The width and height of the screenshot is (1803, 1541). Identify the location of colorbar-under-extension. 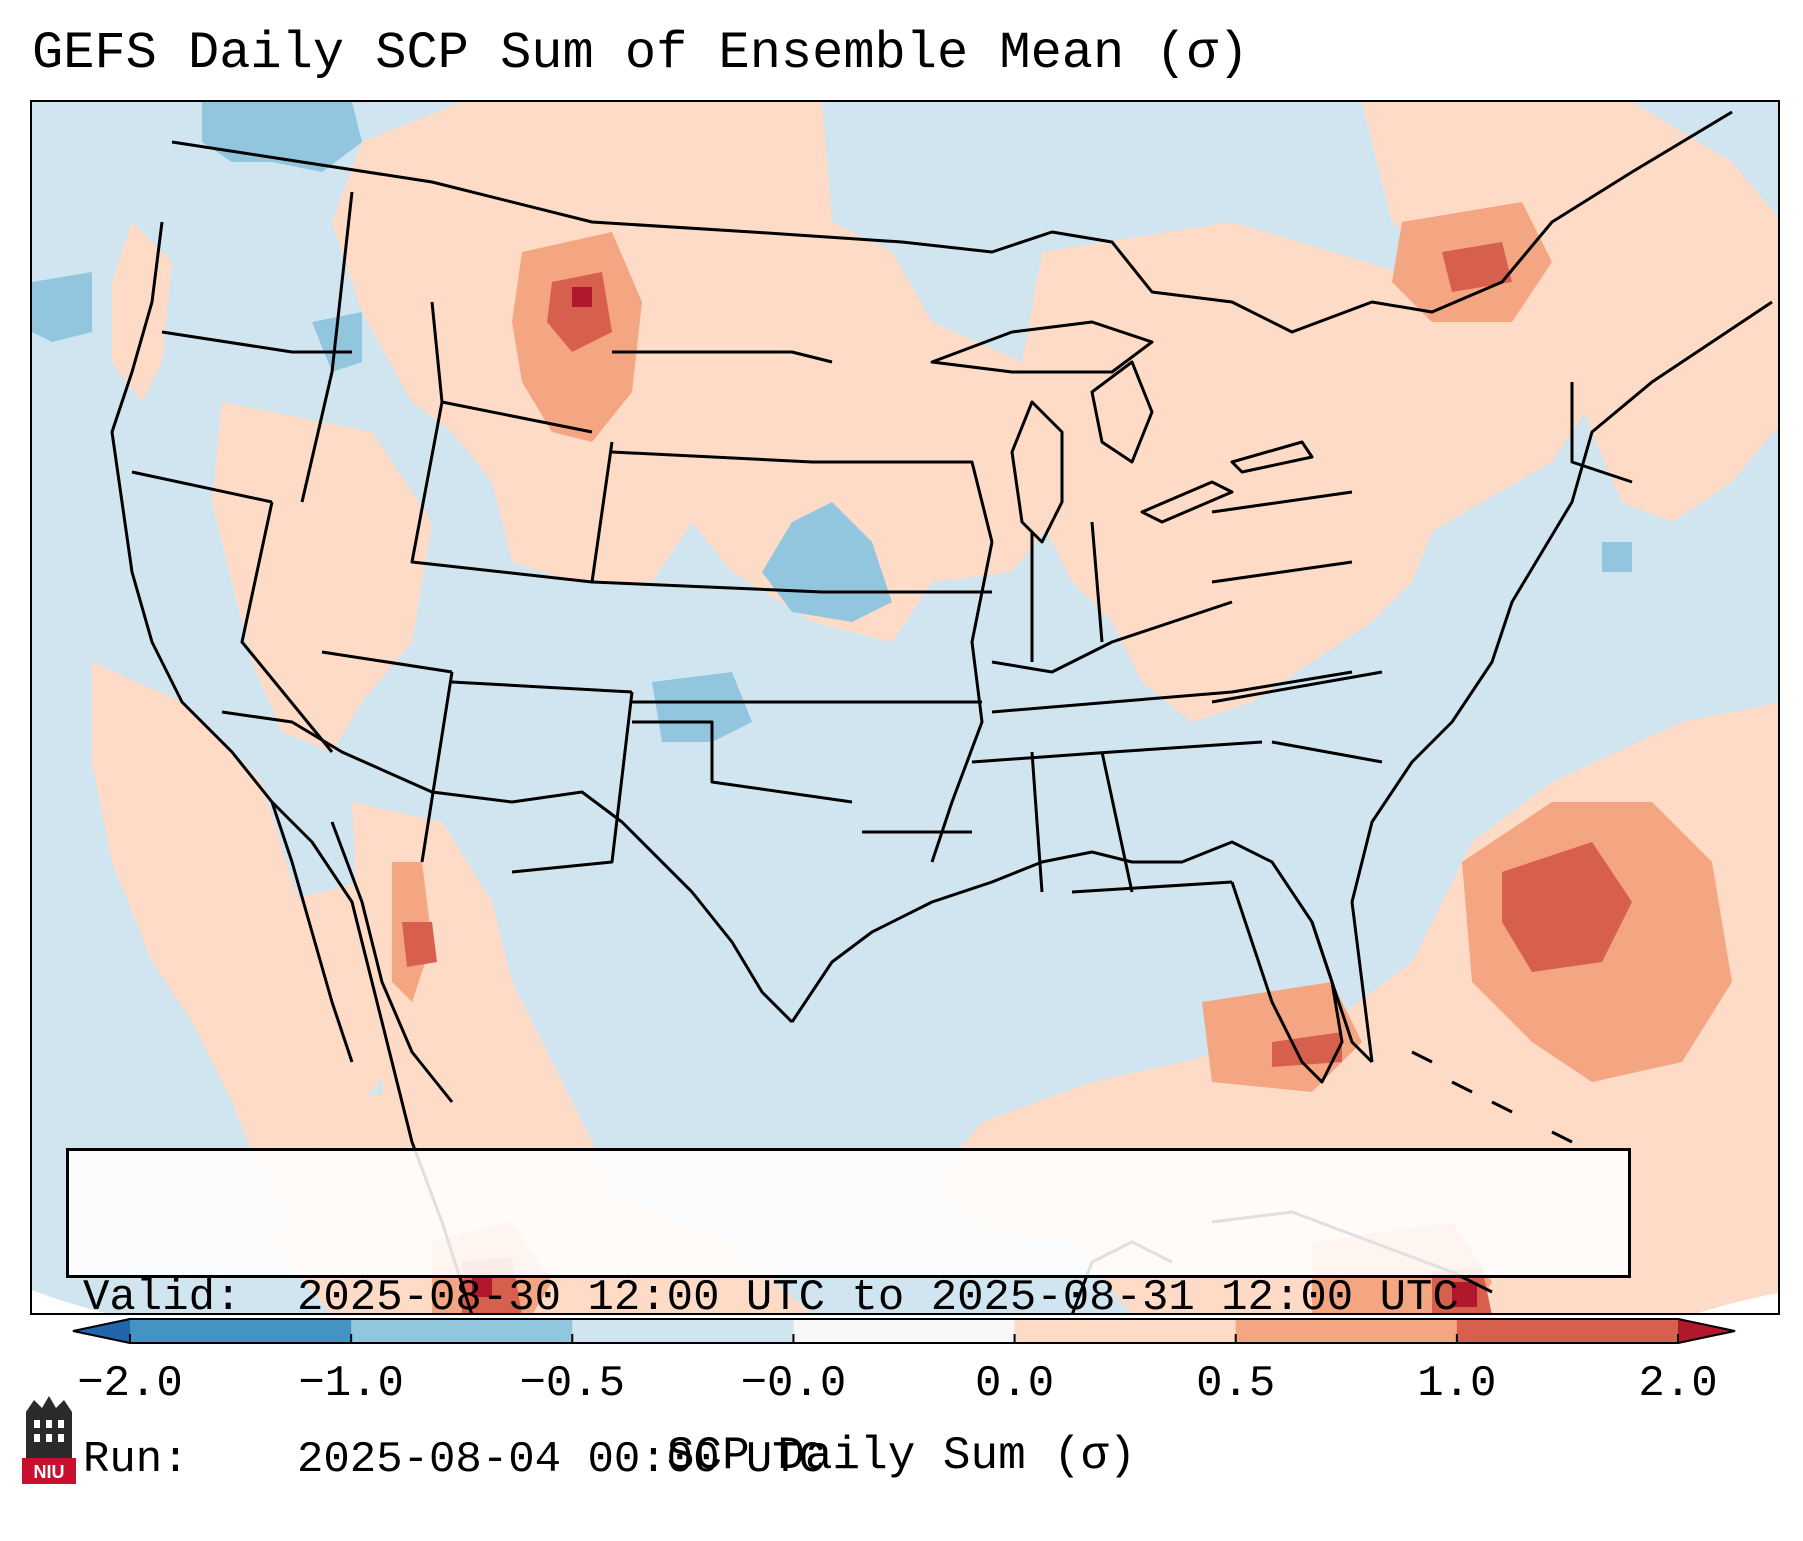
(101, 1331).